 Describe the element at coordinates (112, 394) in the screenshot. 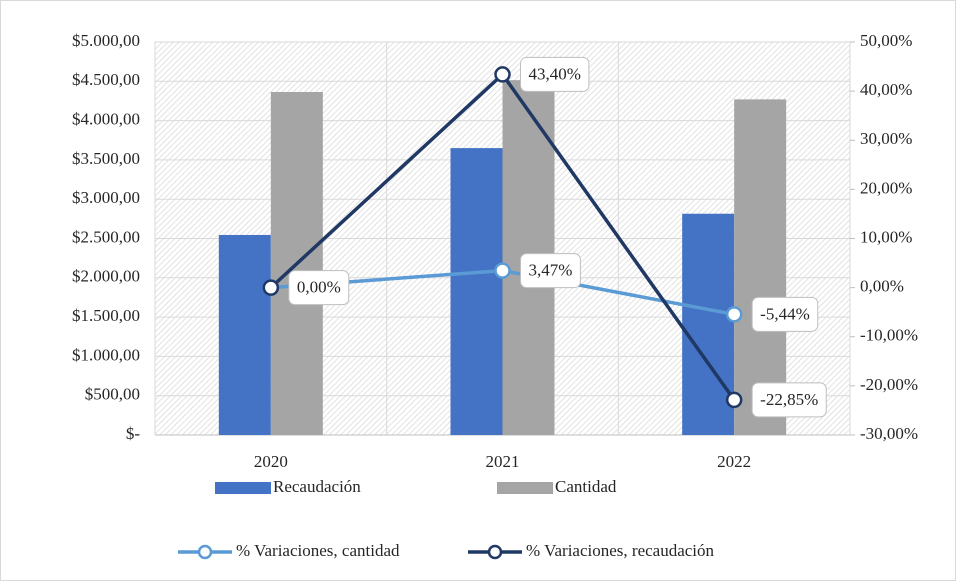

I see `y-tick-label: $500,00` at that location.